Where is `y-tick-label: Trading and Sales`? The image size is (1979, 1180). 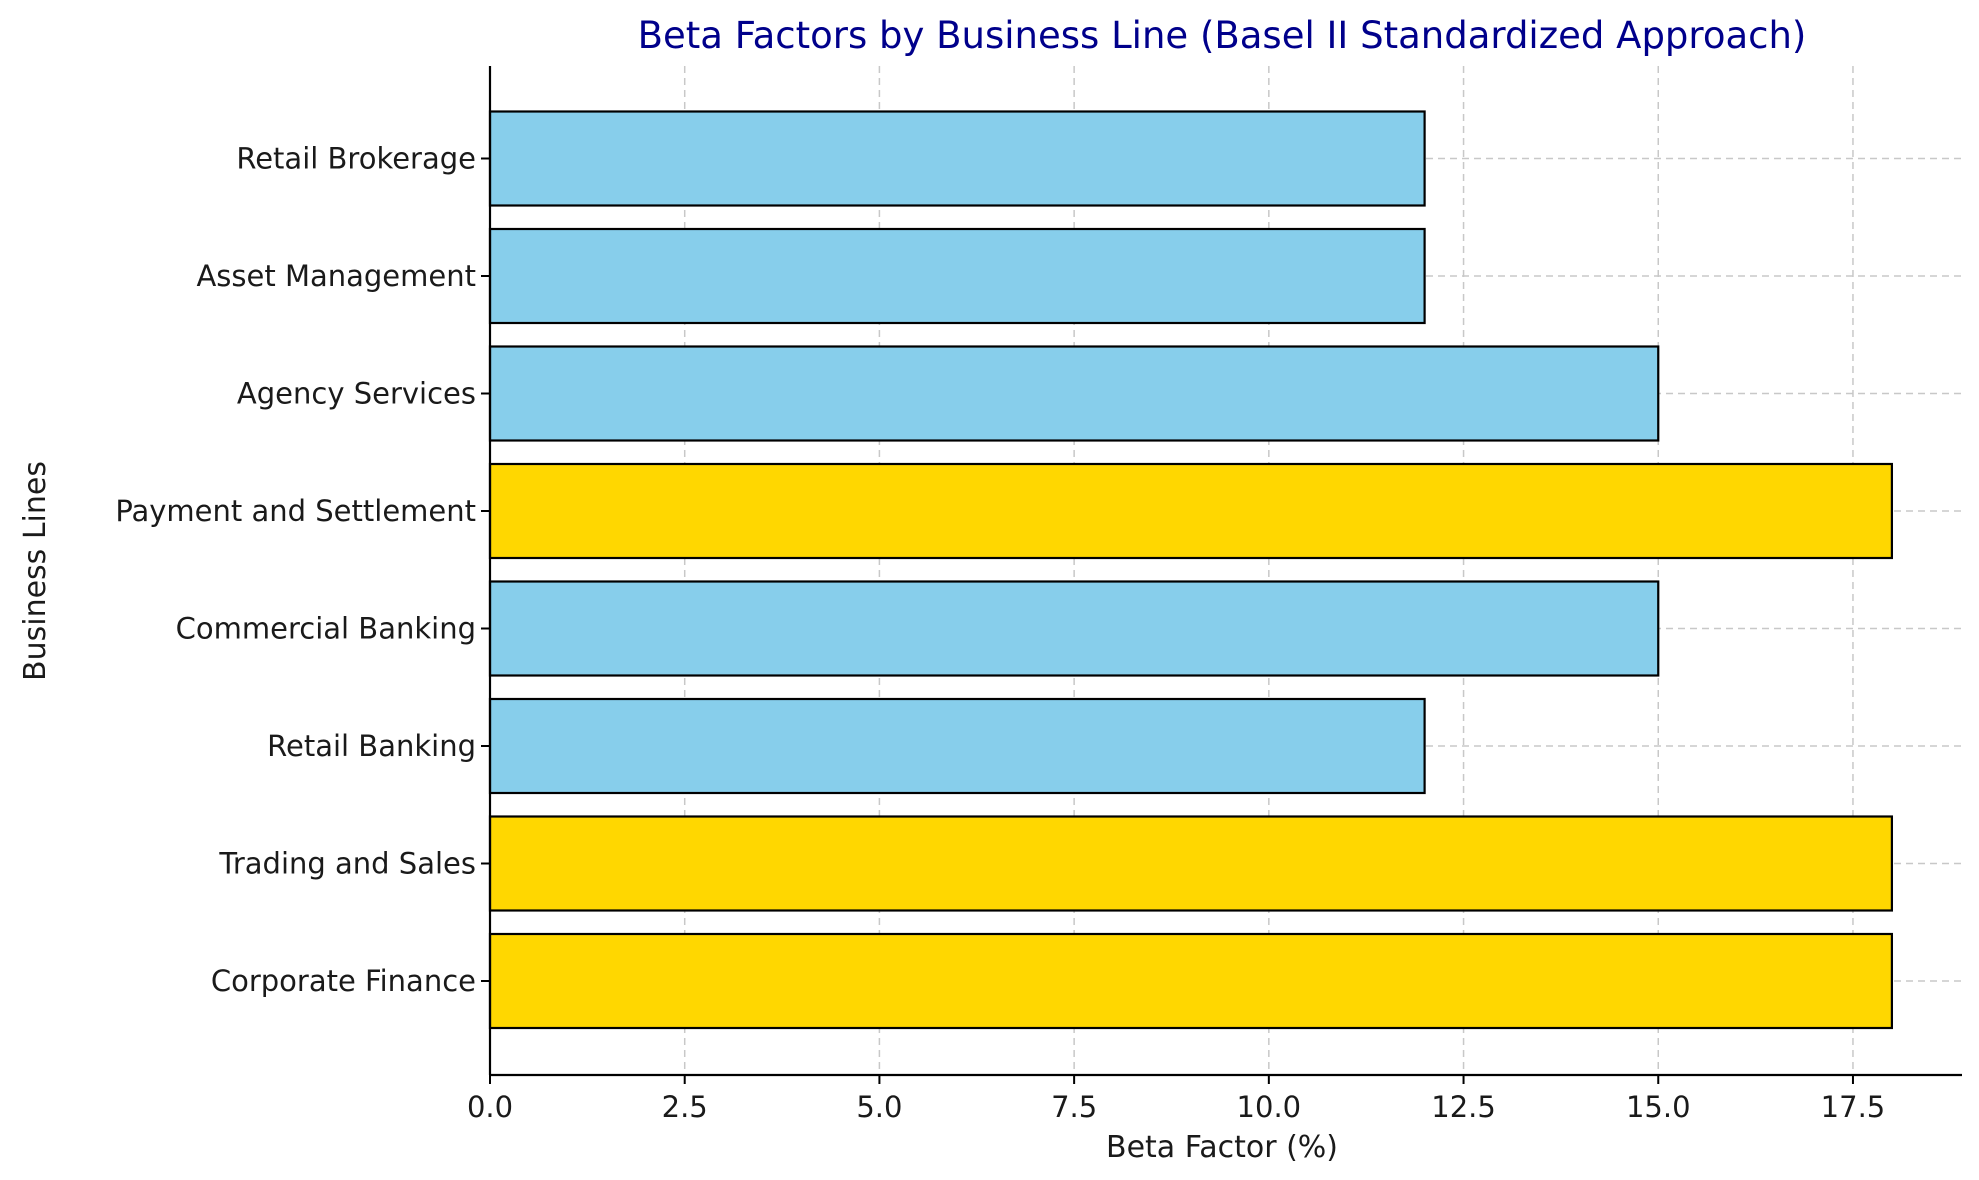
y-tick-label: Trading and Sales is located at coordinates (347, 864).